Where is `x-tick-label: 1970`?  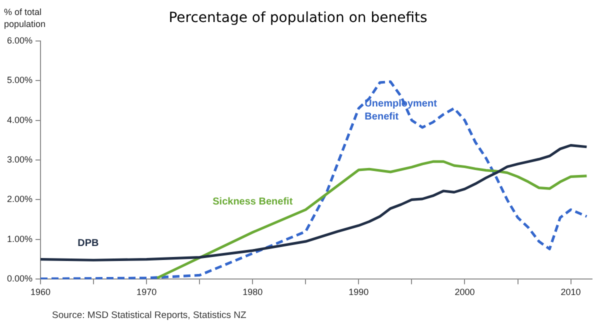
x-tick-label: 1970 is located at coordinates (146, 292).